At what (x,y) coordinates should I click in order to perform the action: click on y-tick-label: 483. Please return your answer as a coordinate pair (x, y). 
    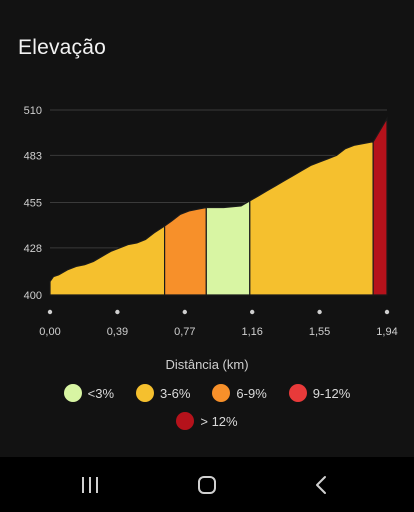
    Looking at the image, I should click on (33, 156).